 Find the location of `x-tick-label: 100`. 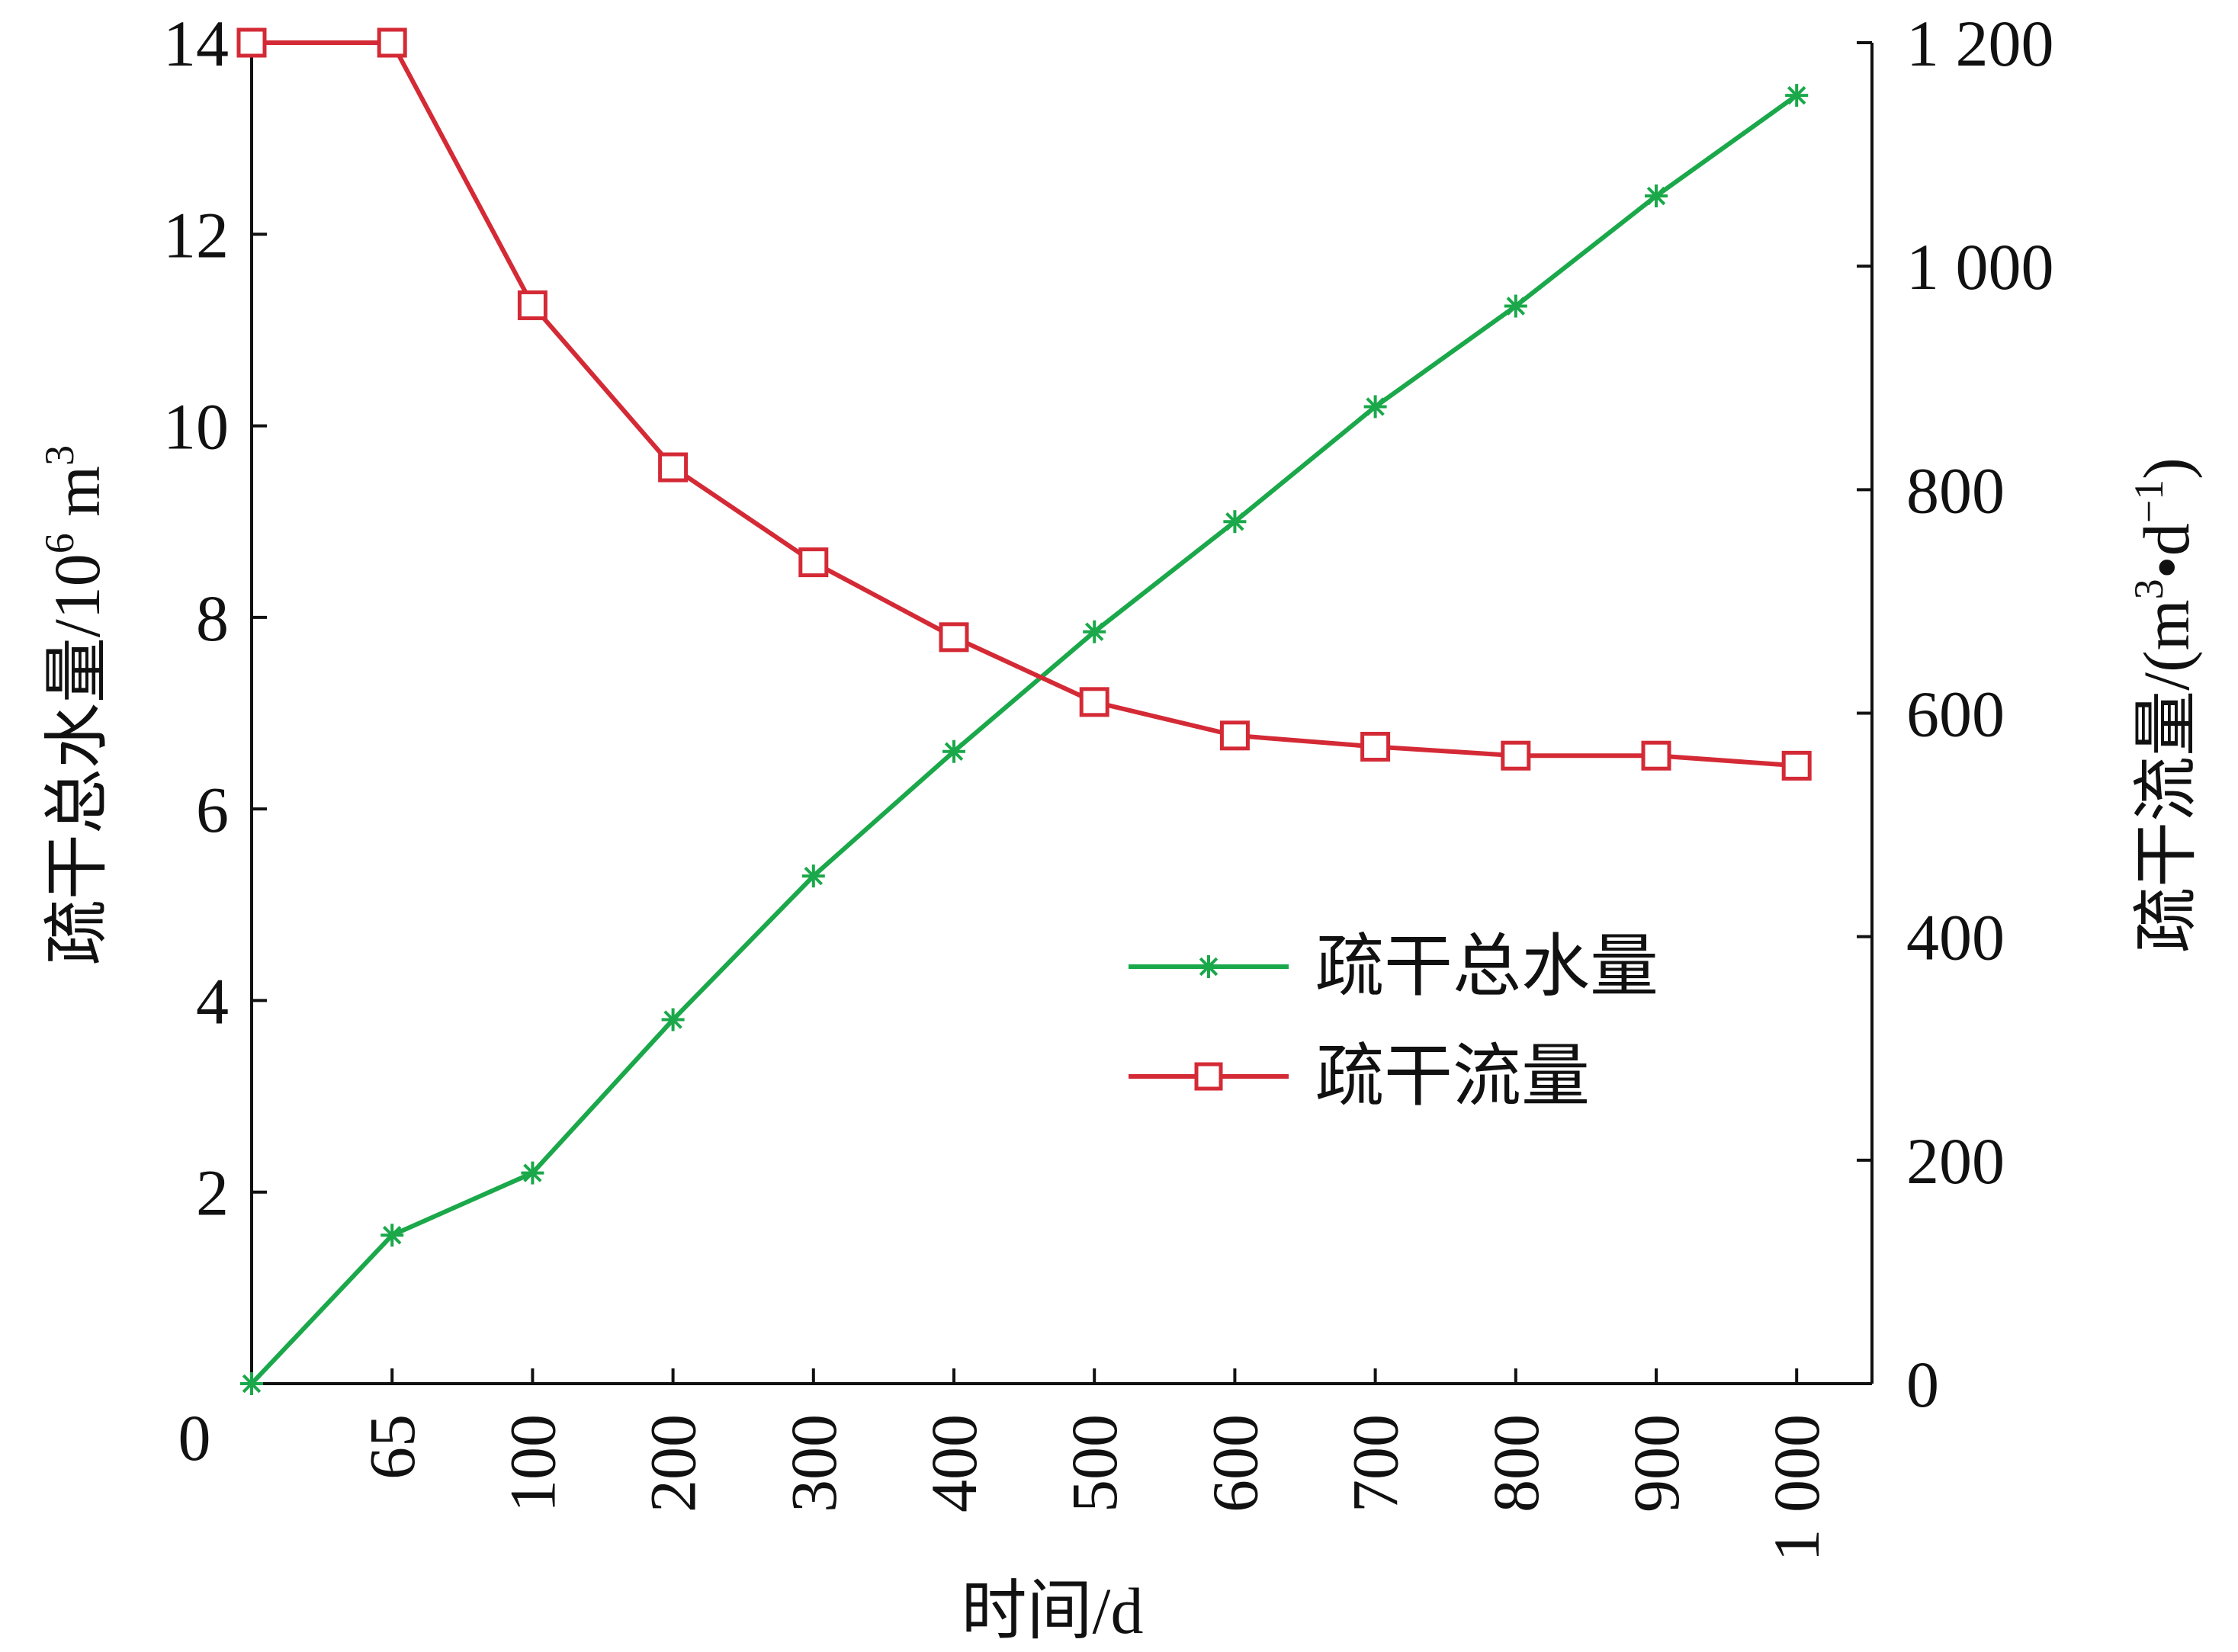

x-tick-label: 100 is located at coordinates (532, 1463).